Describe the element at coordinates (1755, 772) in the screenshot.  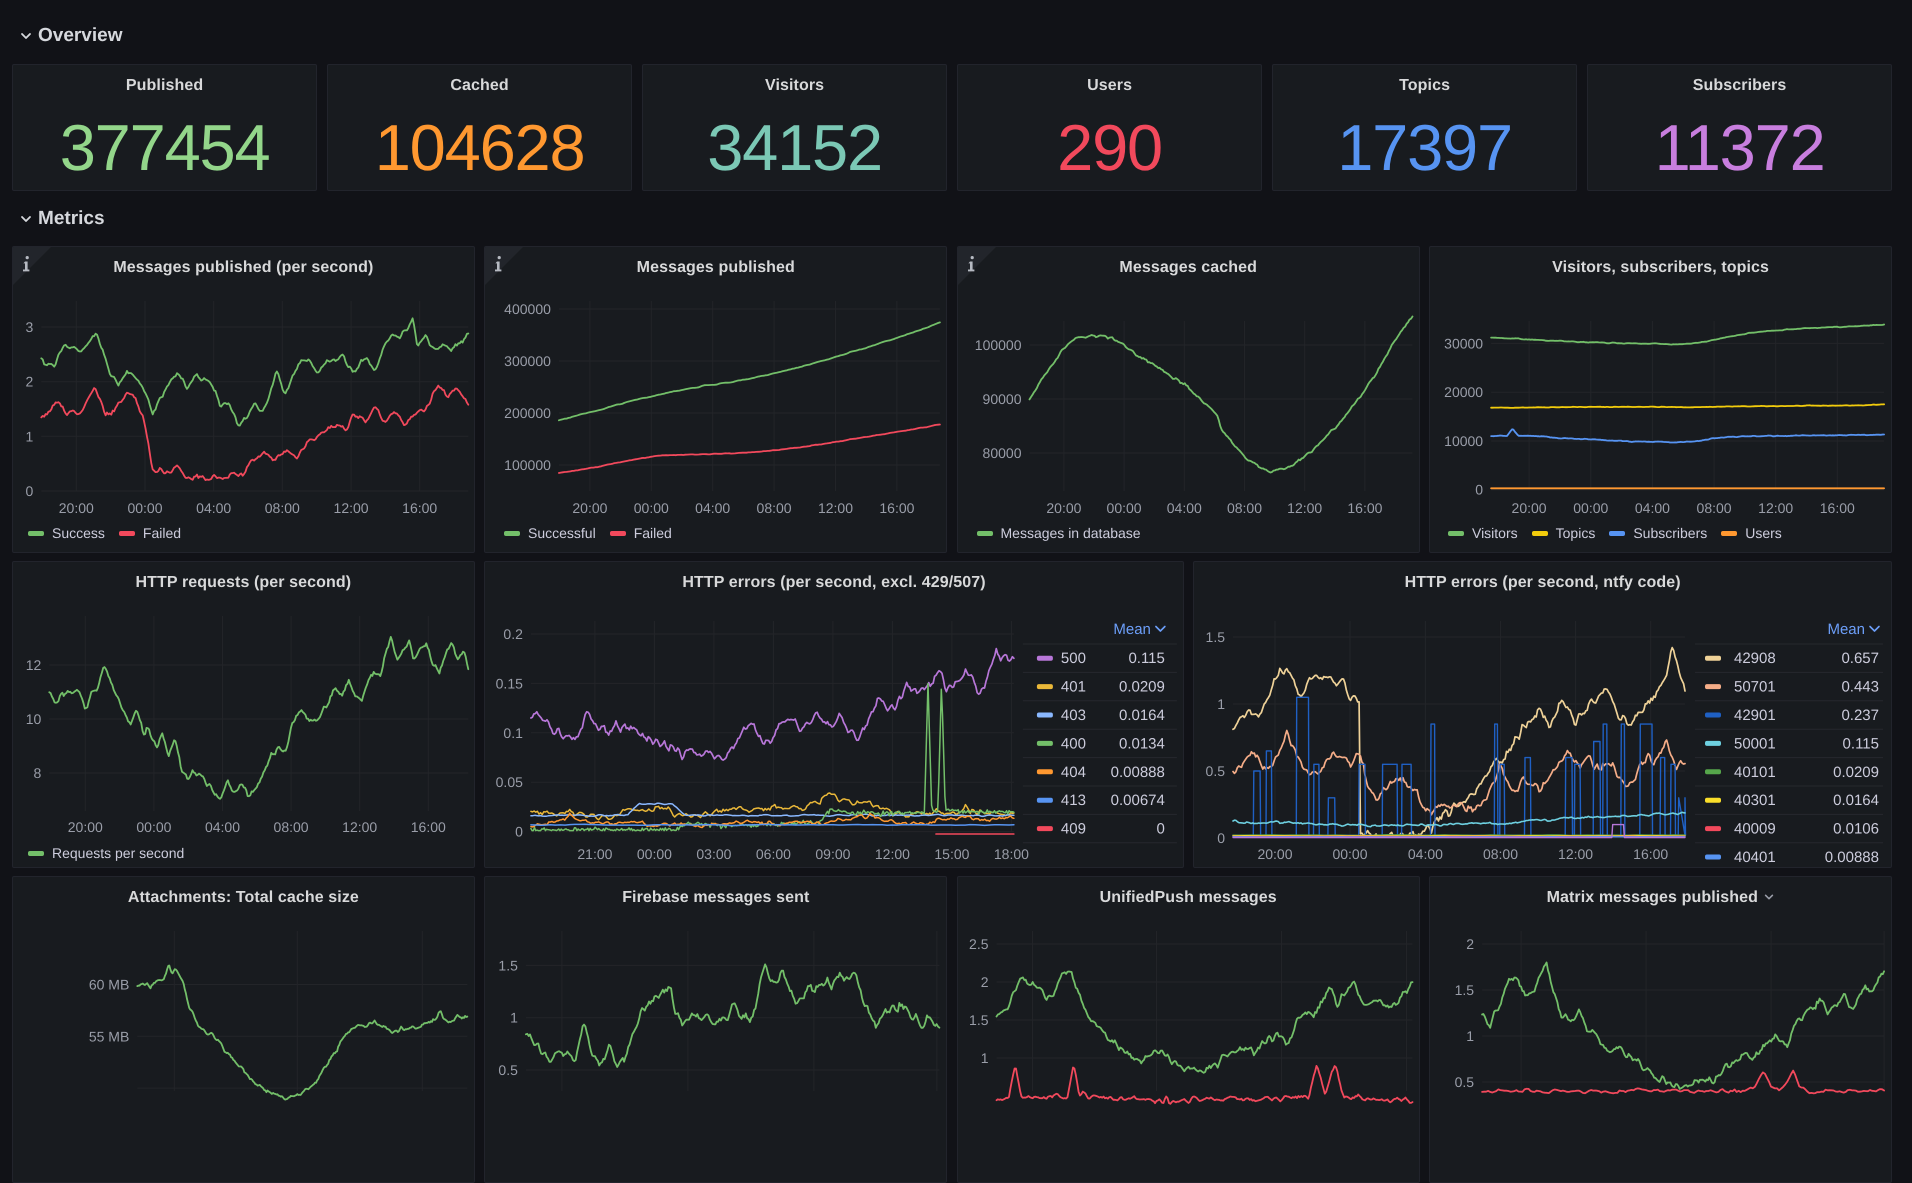
I see `svg-text: 40101` at that location.